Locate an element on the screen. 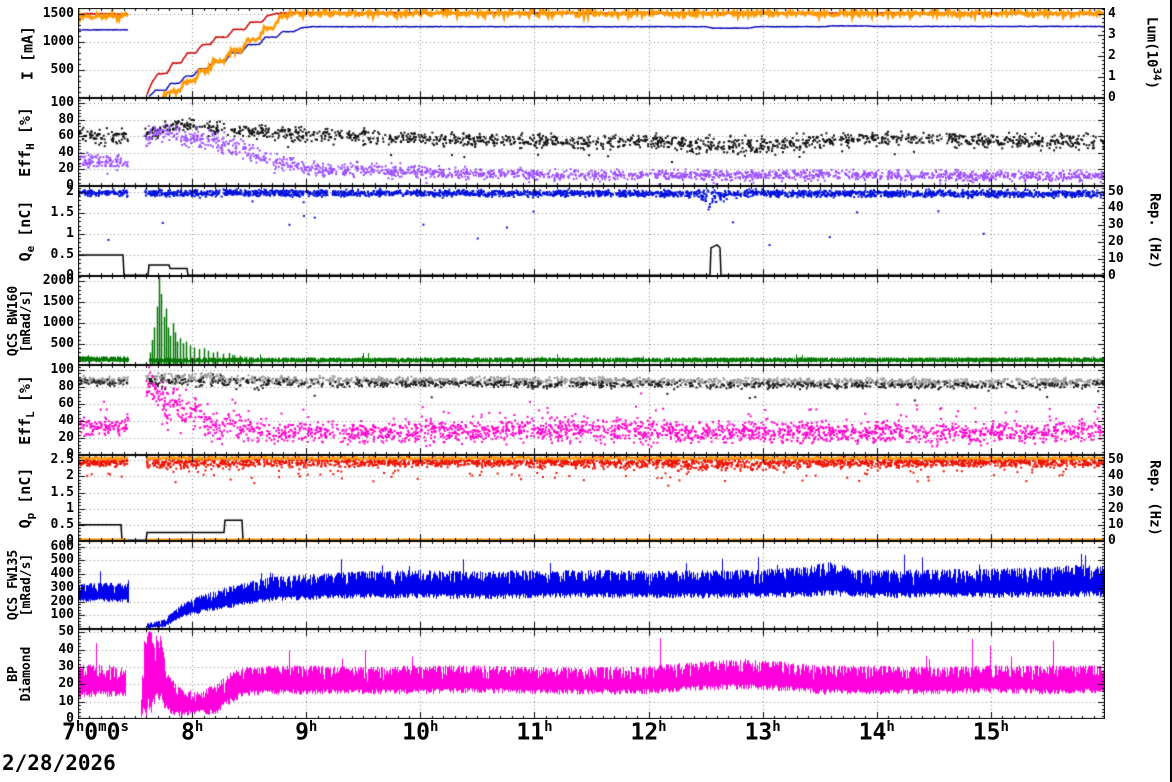 This screenshot has height=782, width=1172. x-tick-label: 15h is located at coordinates (990, 732).